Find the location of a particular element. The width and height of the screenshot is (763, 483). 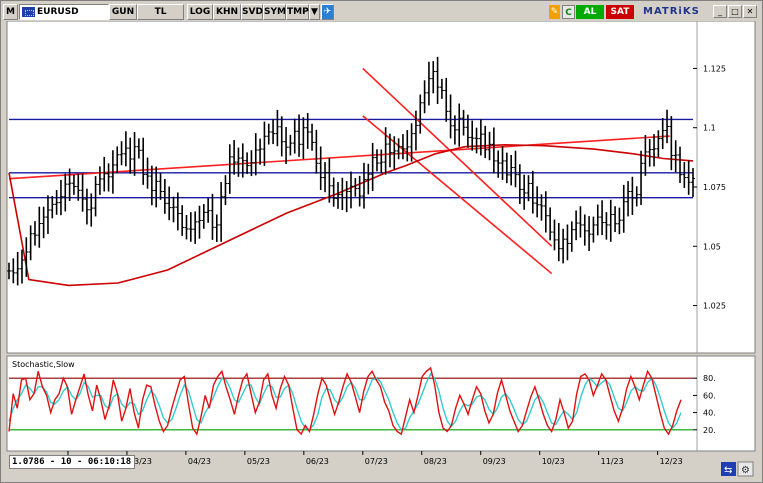

time-tick-label: 06/23 is located at coordinates (317, 461).